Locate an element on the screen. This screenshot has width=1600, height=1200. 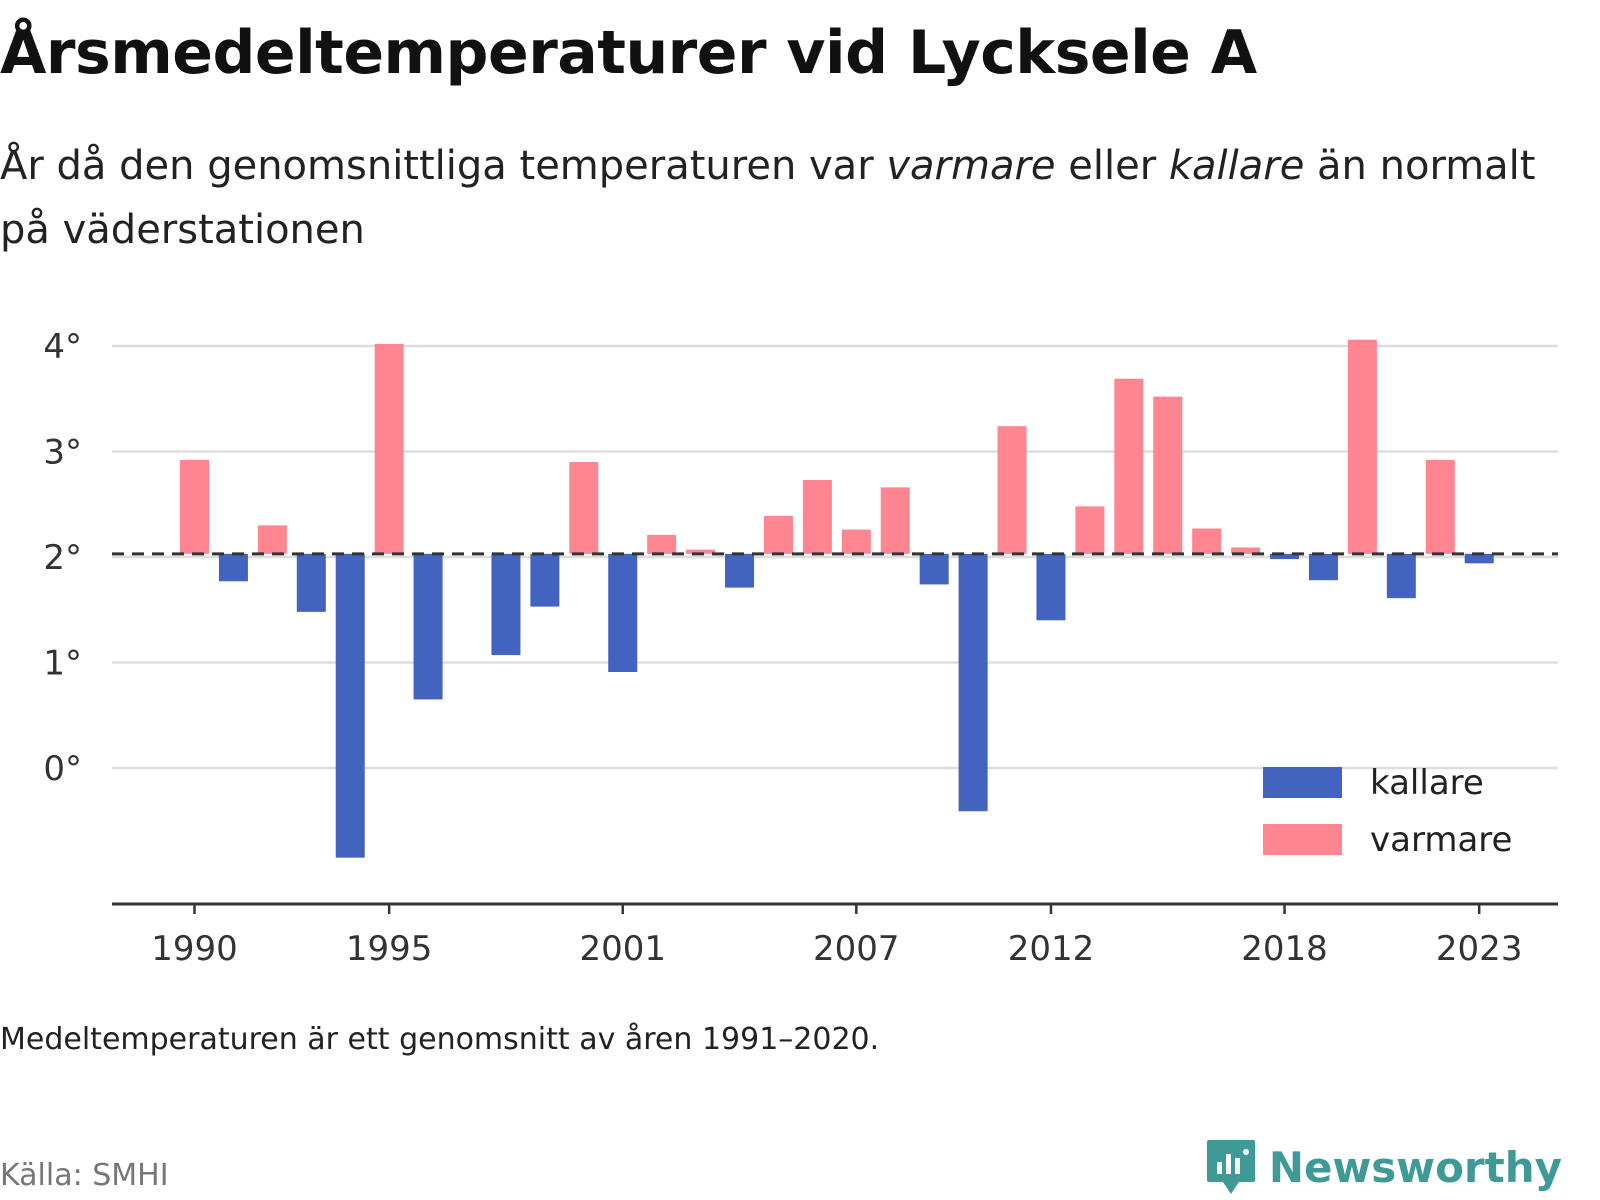
bar-1998 is located at coordinates (506, 604).